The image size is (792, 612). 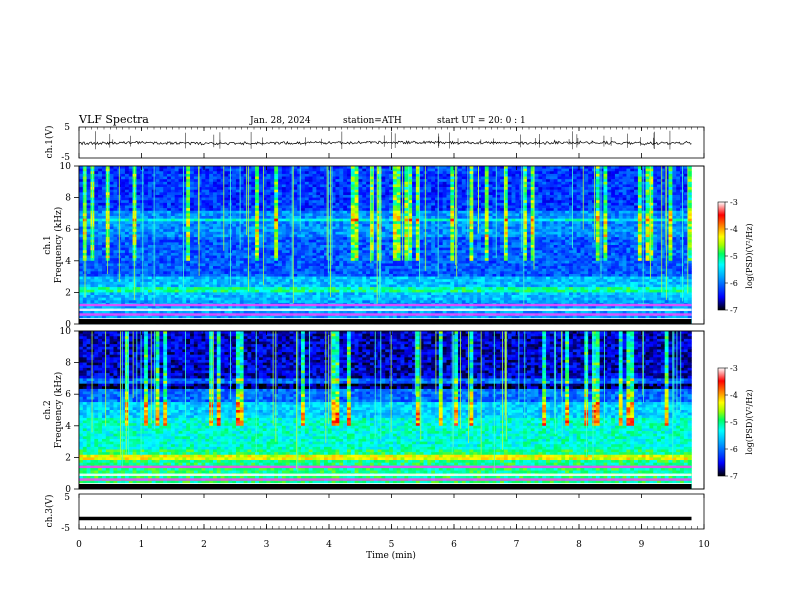 I want to click on ch1-waveform-trace, so click(x=385, y=142).